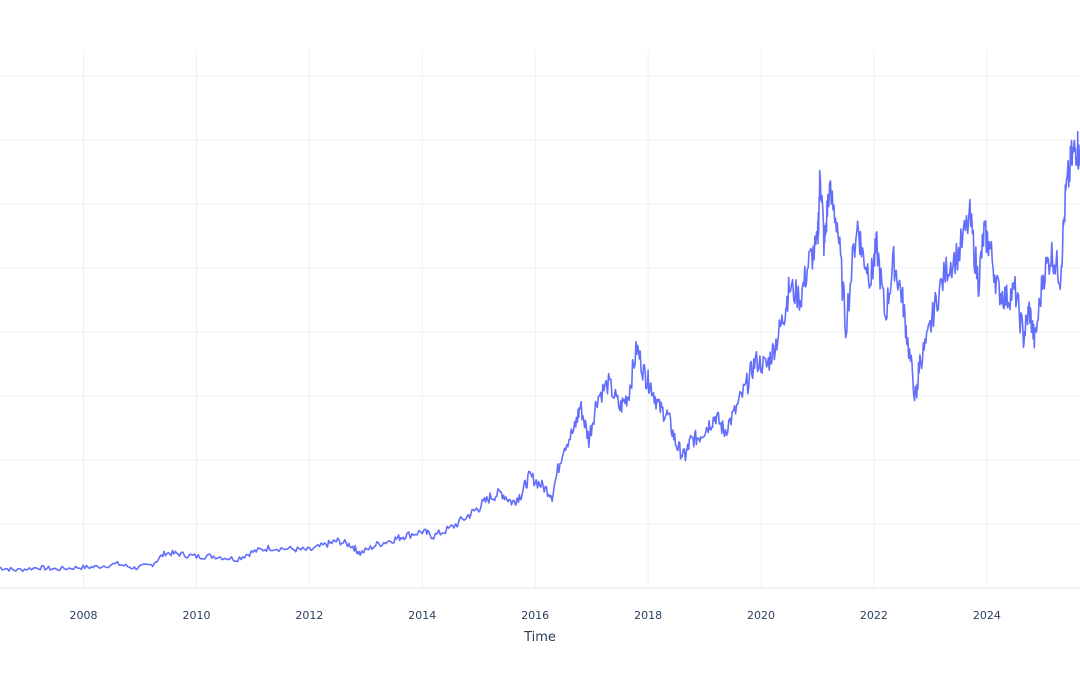  I want to click on x-tick-label: 2008, so click(84, 615).